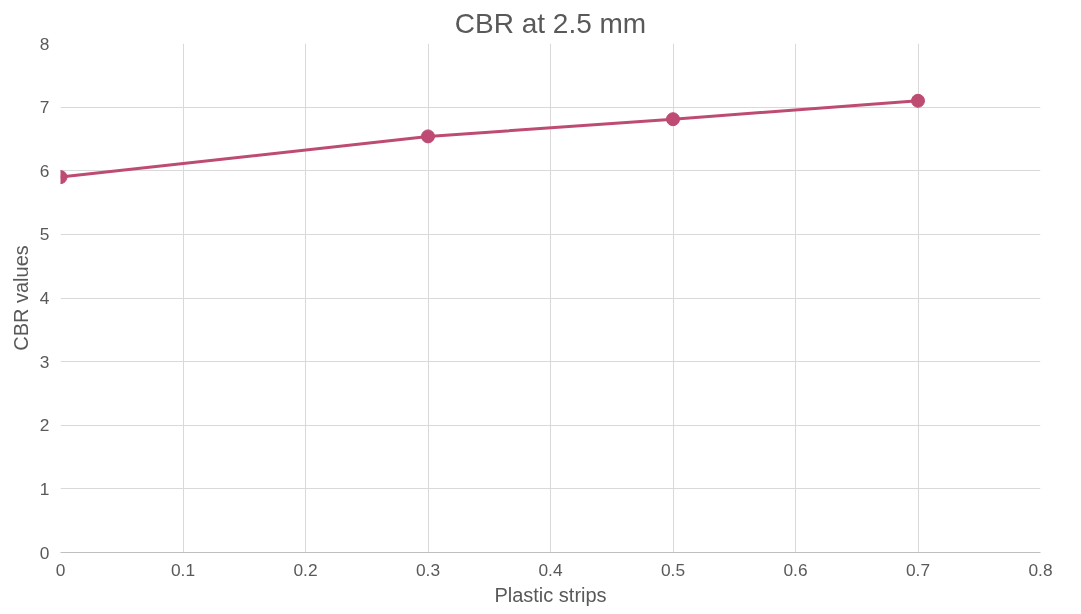  What do you see at coordinates (428, 569) in the screenshot?
I see `x-tick-label: 0.3` at bounding box center [428, 569].